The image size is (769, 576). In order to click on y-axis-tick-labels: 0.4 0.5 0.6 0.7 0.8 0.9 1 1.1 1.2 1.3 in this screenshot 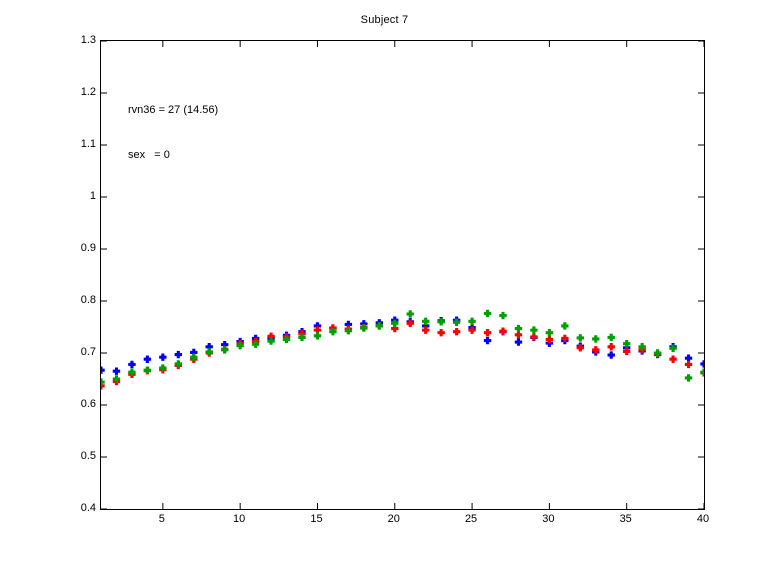, I will do `click(77, 274)`.